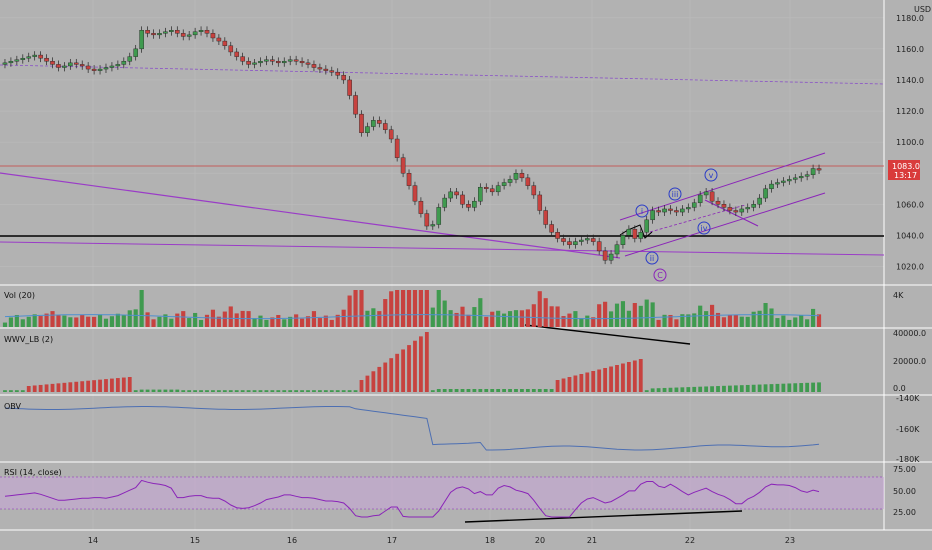 The width and height of the screenshot is (932, 550). Describe the element at coordinates (904, 491) in the screenshot. I see `rsi-tick-label: 50.00` at that location.